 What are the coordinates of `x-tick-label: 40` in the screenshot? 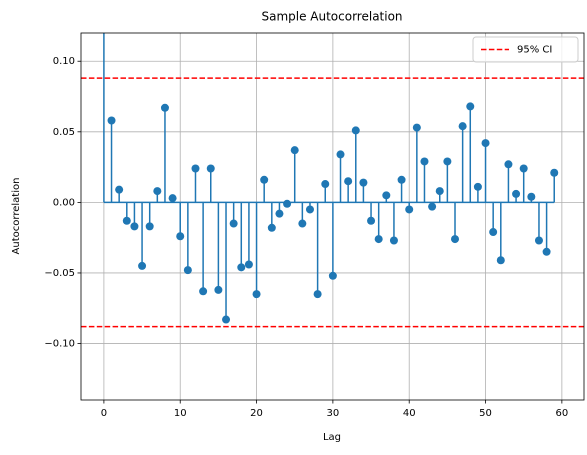 It's located at (409, 413).